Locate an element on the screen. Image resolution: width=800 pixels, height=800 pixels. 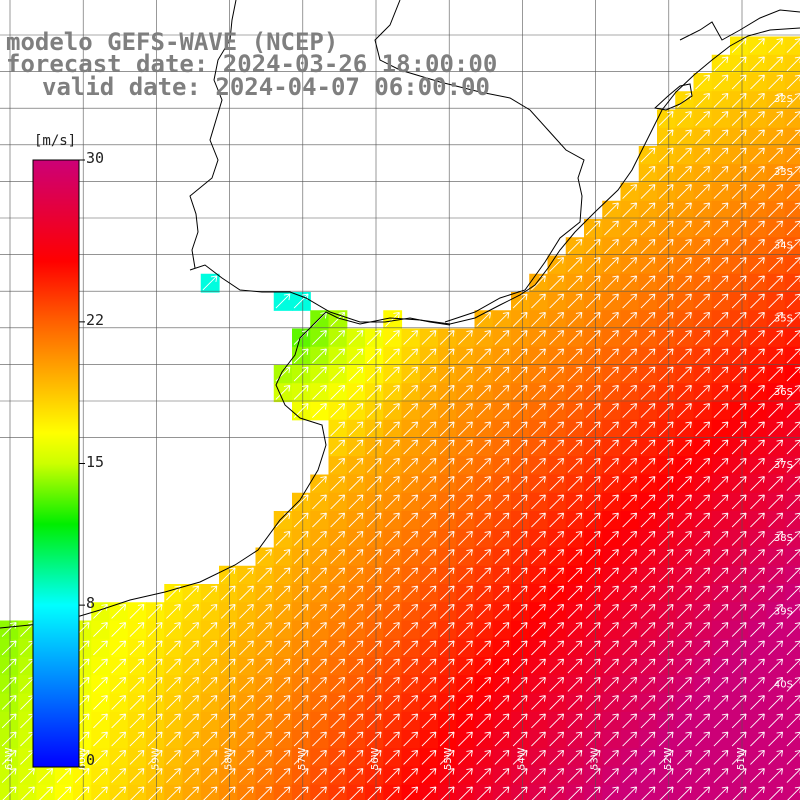
longitude-label: 53W is located at coordinates (595, 758).